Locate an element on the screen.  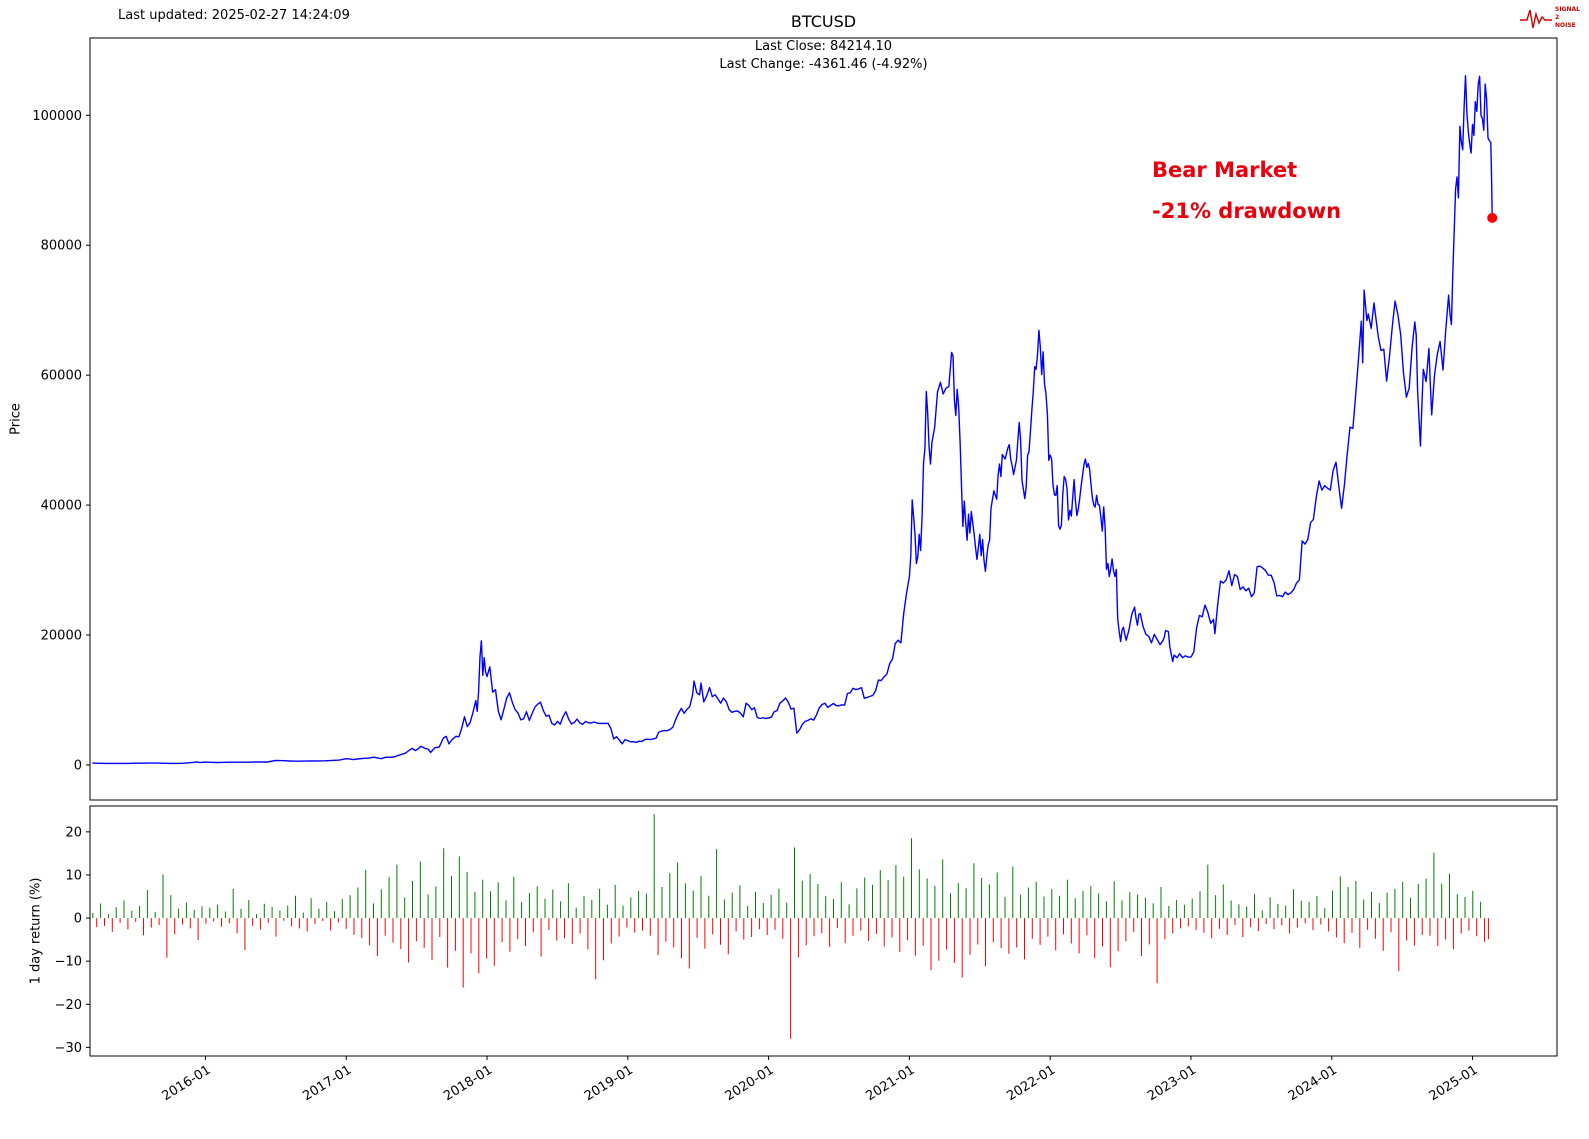
logo-word-2: 2 is located at coordinates (1557, 17).